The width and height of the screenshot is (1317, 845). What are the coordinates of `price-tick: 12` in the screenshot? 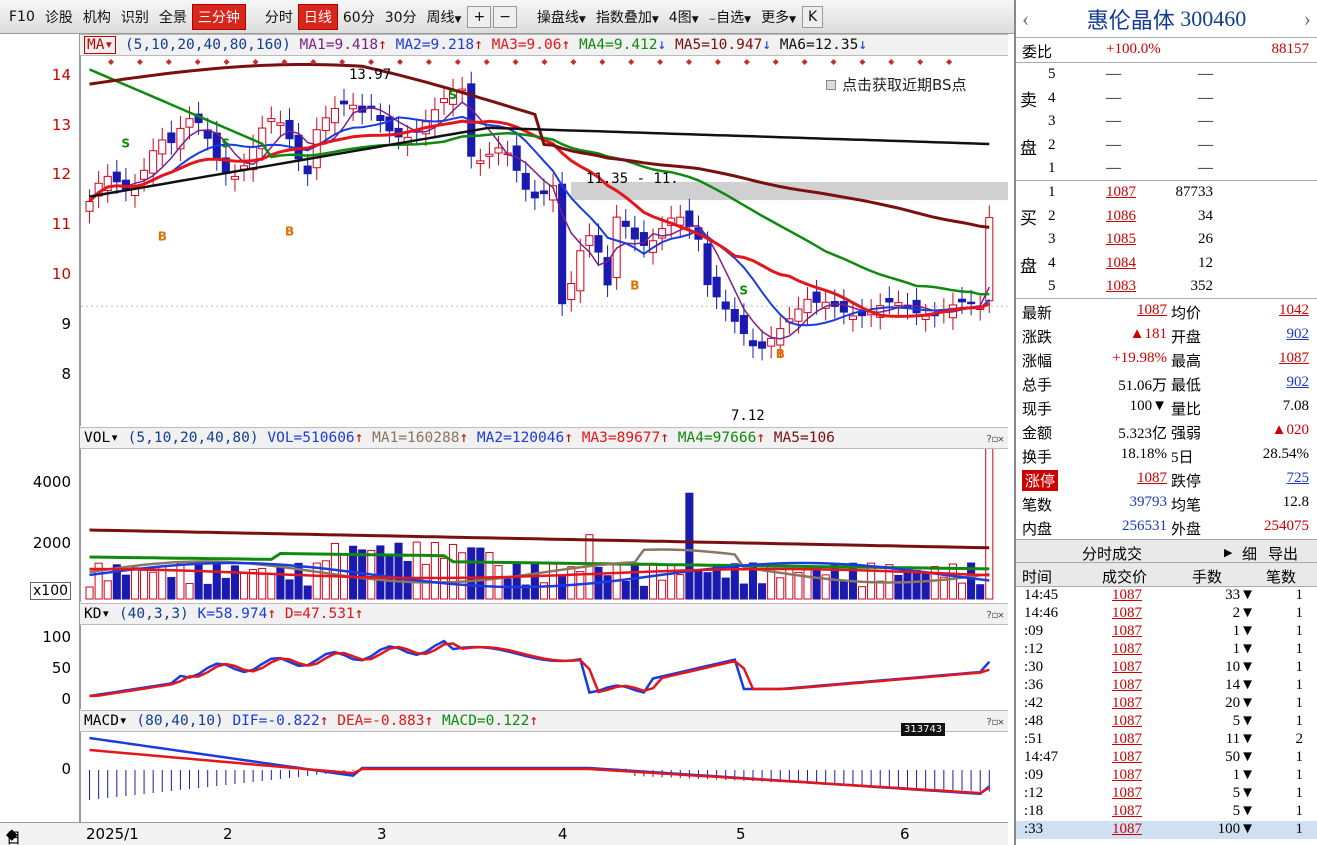 It's located at (61, 174).